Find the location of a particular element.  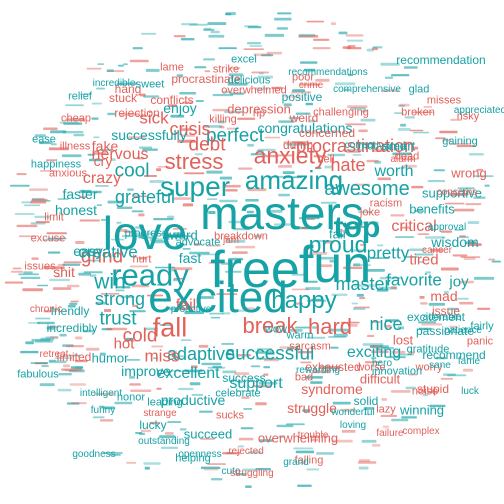

cloud-word: fake is located at coordinates (105, 146).